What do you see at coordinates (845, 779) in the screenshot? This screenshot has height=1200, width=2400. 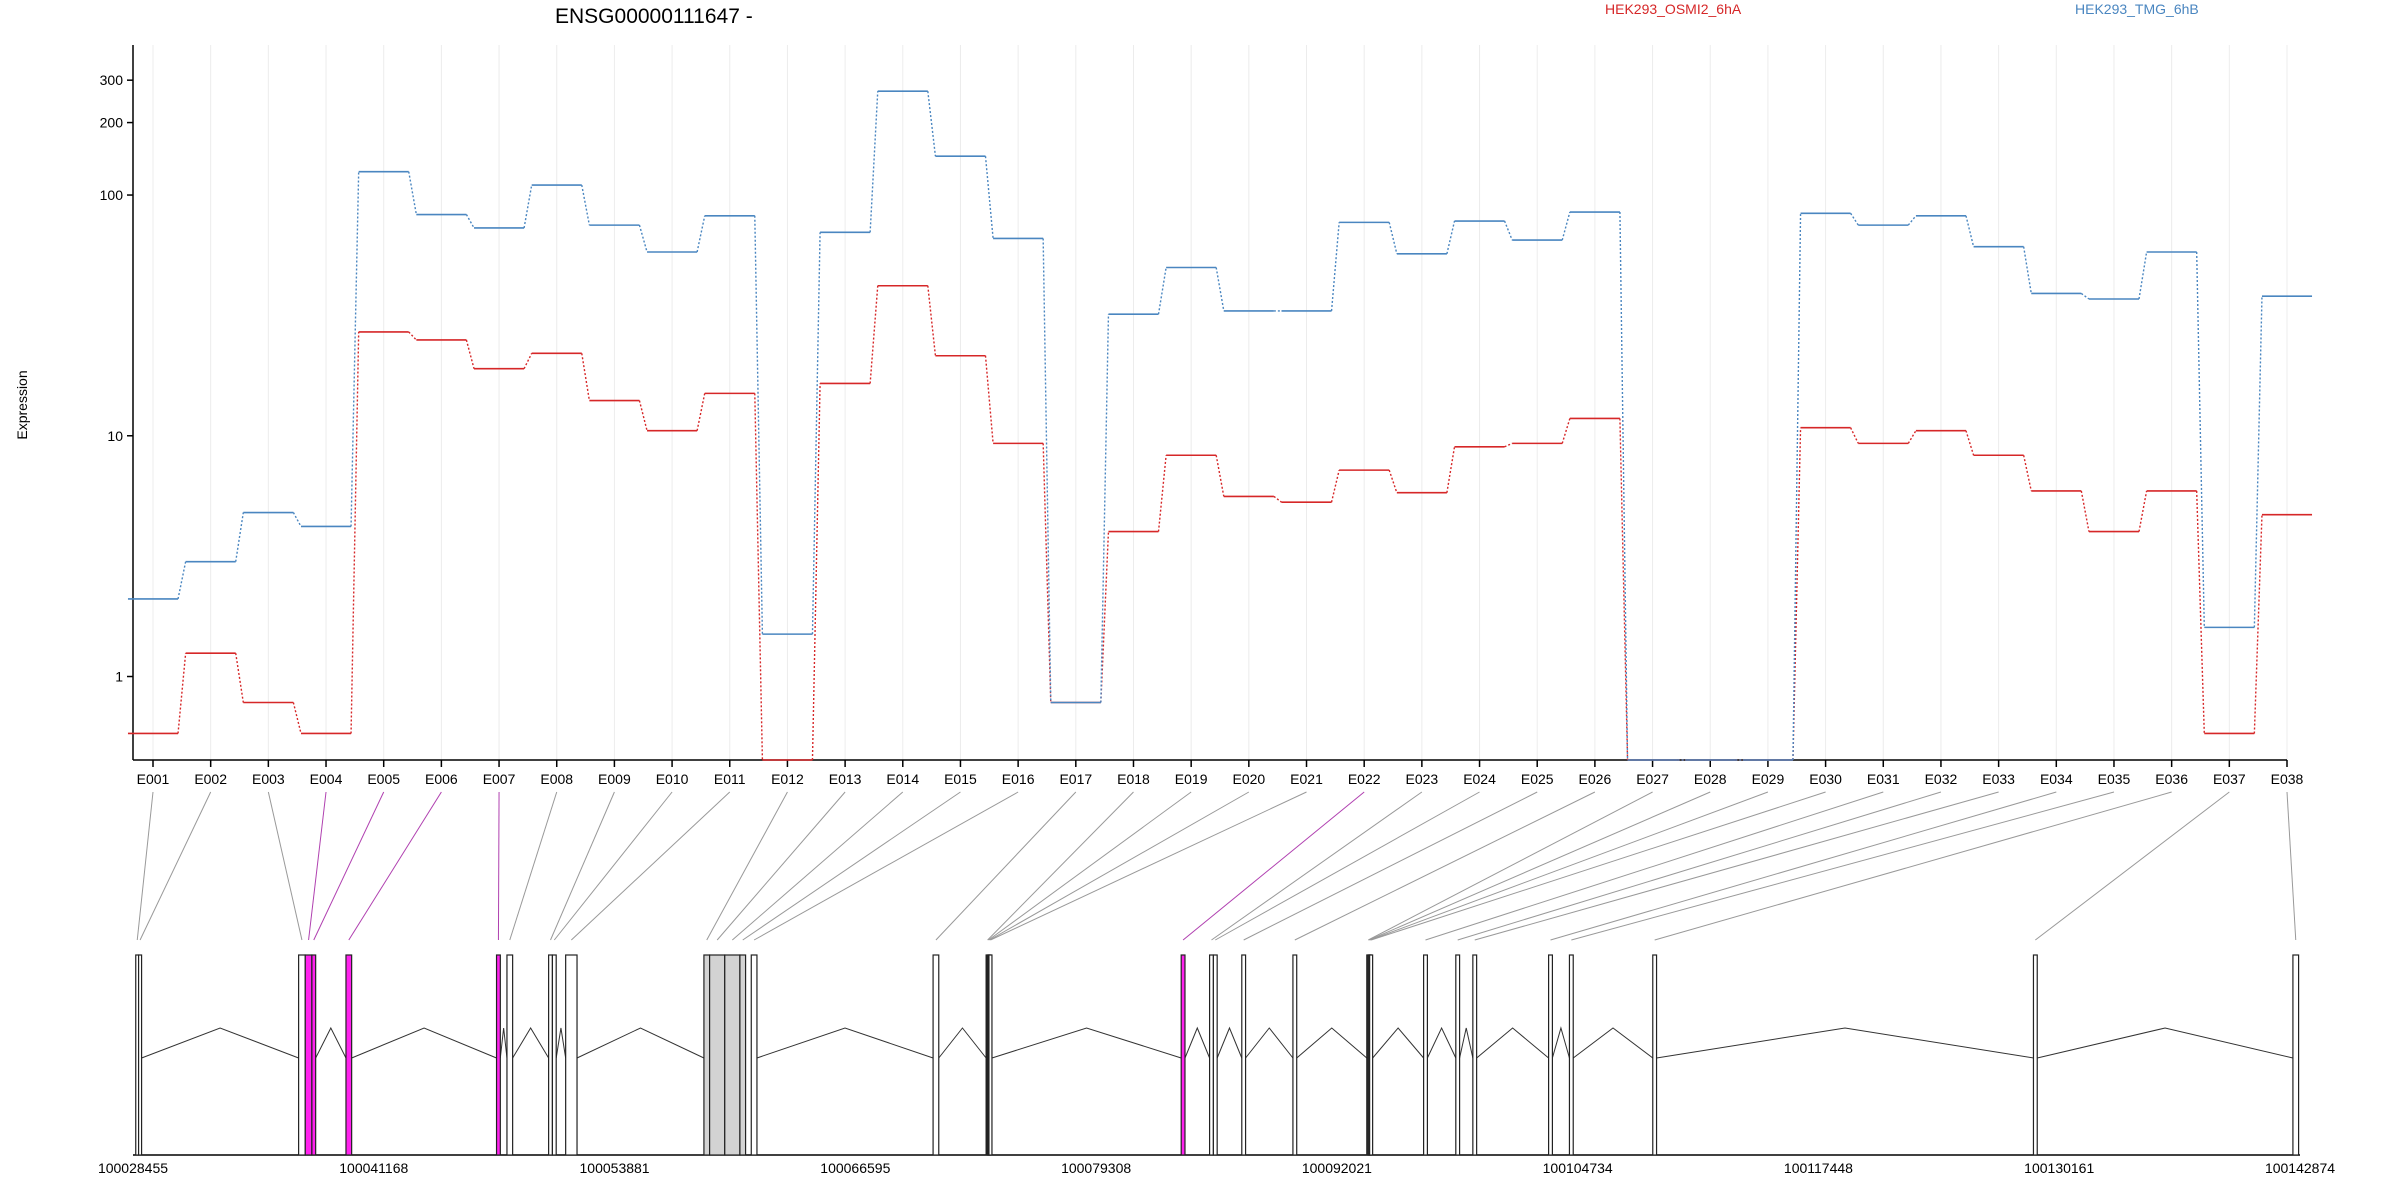 I see `x-tick-label: E013` at bounding box center [845, 779].